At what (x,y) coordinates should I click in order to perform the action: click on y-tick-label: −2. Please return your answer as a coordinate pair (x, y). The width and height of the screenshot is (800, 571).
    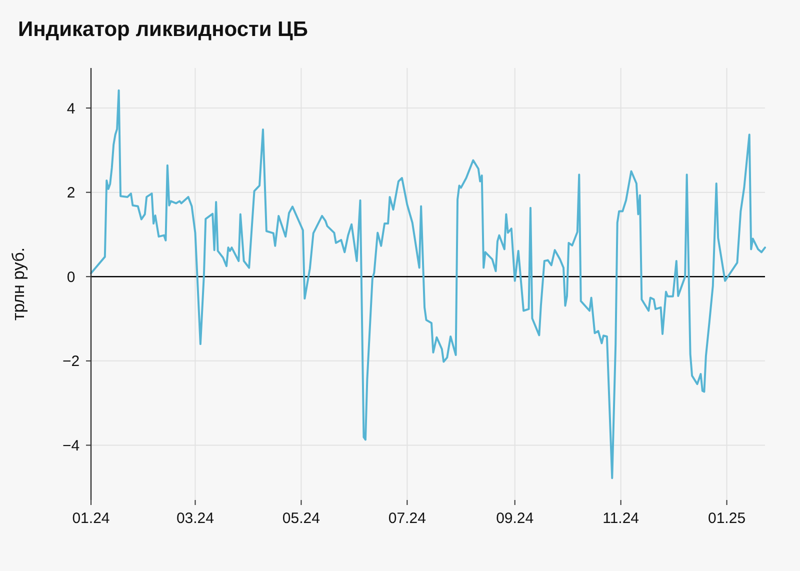
    Looking at the image, I should click on (71, 361).